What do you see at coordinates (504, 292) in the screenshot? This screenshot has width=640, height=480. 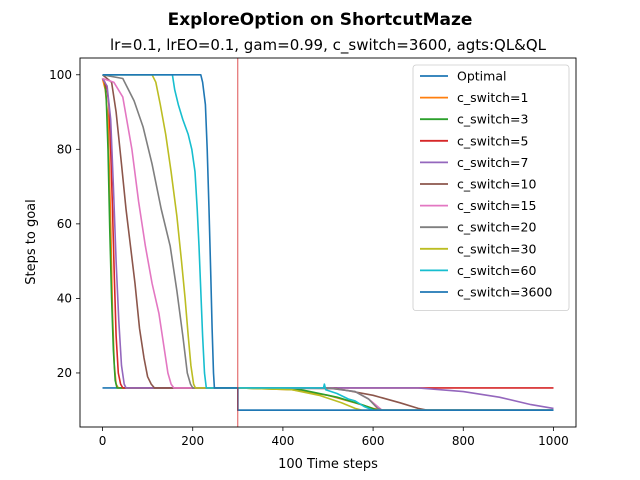 I see `legend-label: c_switch=3600` at bounding box center [504, 292].